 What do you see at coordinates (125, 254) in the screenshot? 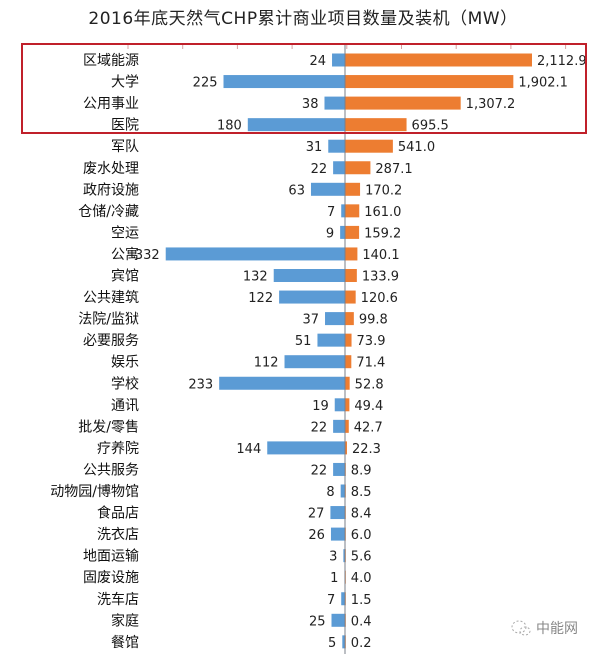
I see `category-label: 公寓` at bounding box center [125, 254].